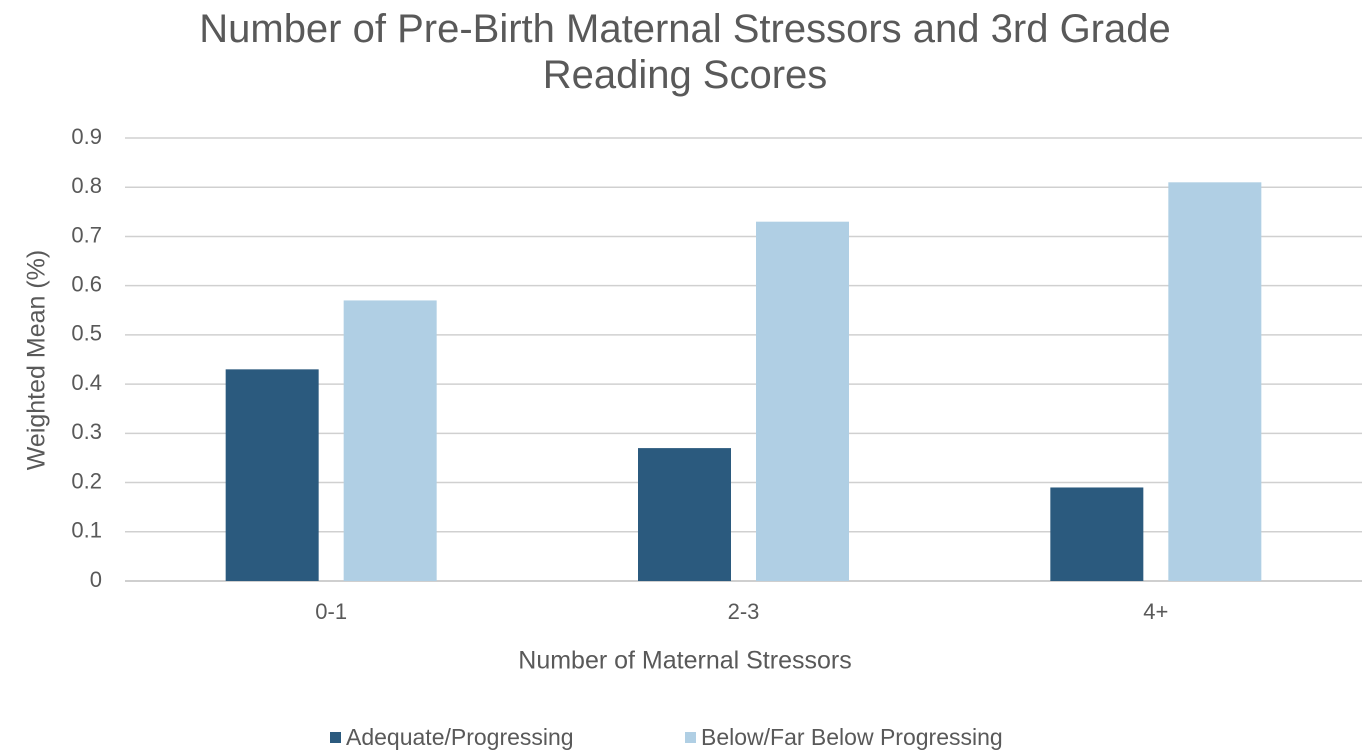 The height and width of the screenshot is (752, 1370). Describe the element at coordinates (852, 737) in the screenshot. I see `legend-label: Below/Far Below Progressing` at that location.